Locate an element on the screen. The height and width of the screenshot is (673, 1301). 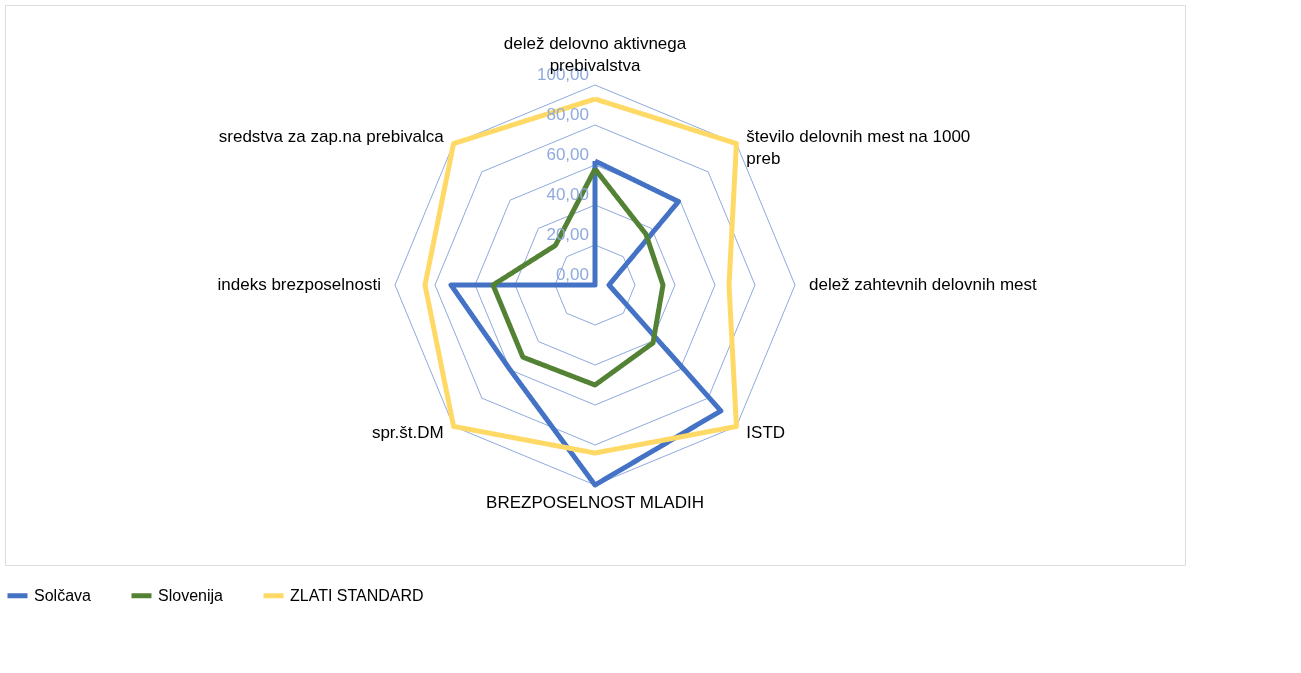
spoke-label: indeks brezposelnosti is located at coordinates (299, 284).